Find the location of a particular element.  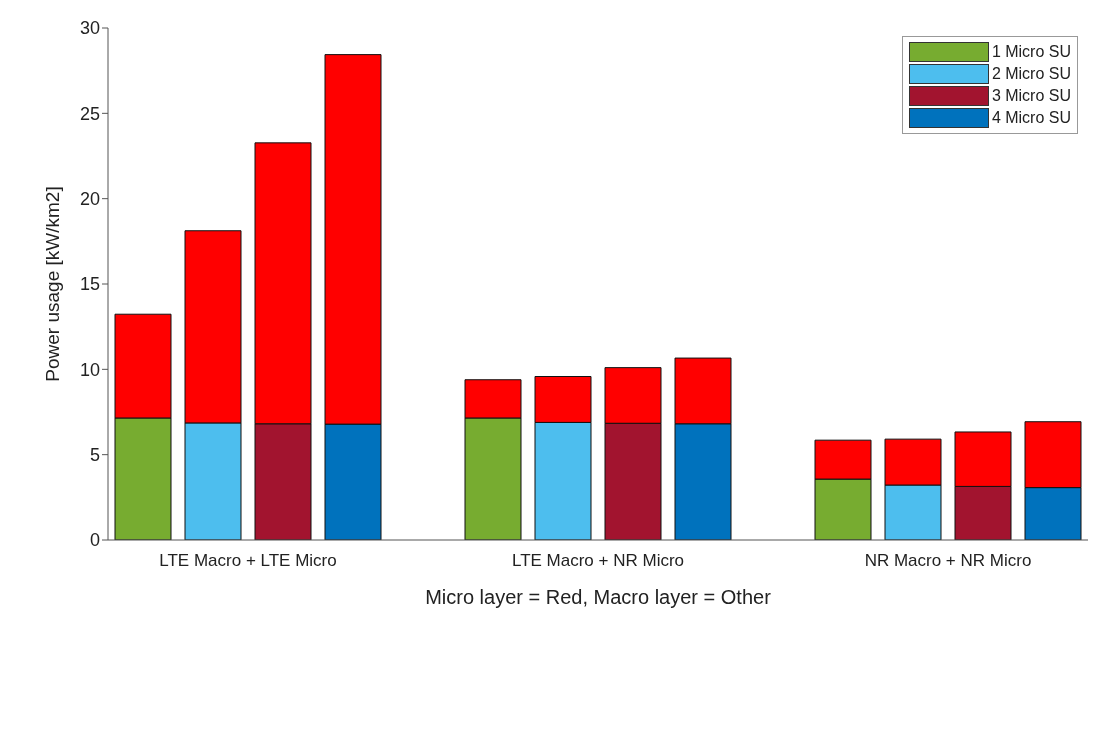

legend-label: 4 Micro SU is located at coordinates (1031, 118).